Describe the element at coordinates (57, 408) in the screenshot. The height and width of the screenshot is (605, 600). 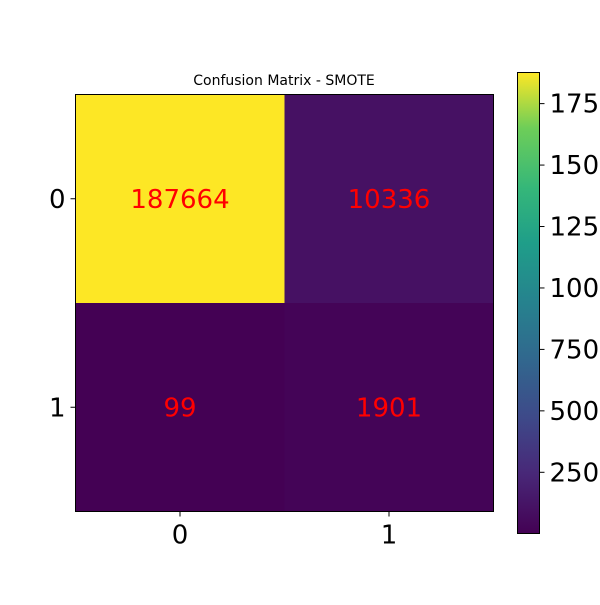
I see `y-tick-label: 1` at that location.